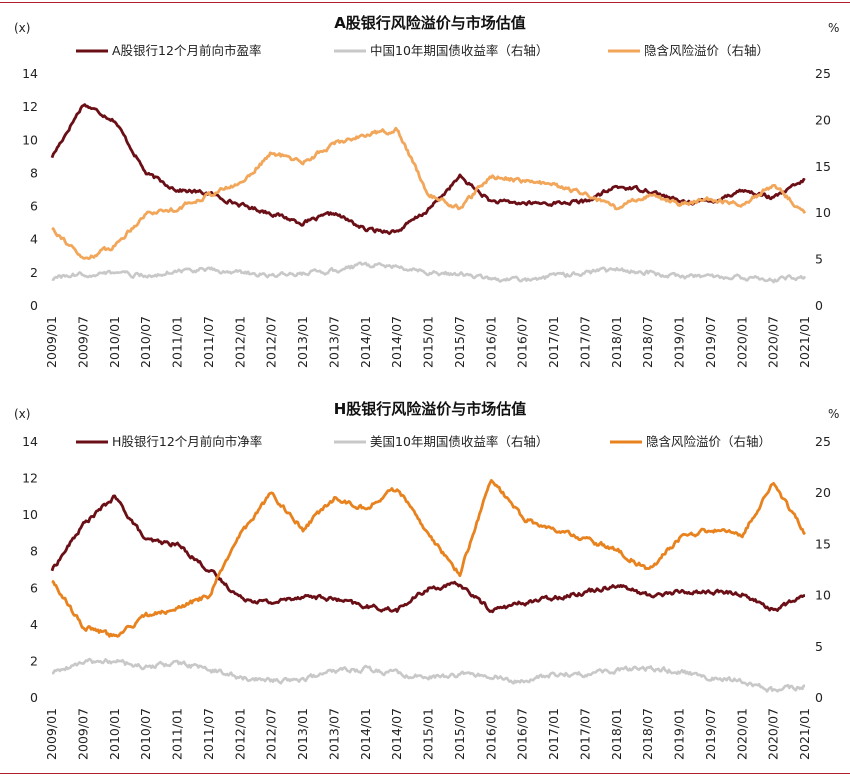  I want to click on legend: A股银行12个月前向市盈率 中国10年期国债收益率（右轴） 隐含风险溢价（右轴）, so click(422, 50).